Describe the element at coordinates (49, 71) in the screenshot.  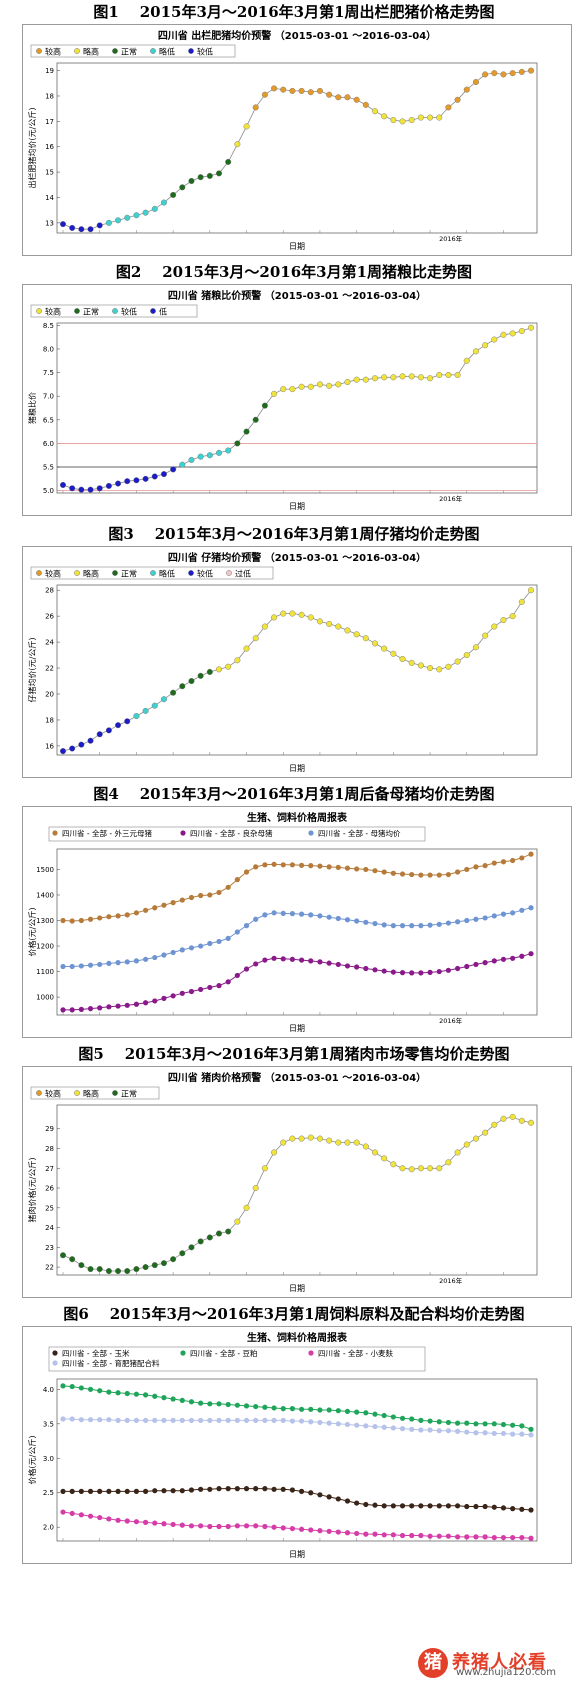
I see `y-tick-label-6: 19` at that location.